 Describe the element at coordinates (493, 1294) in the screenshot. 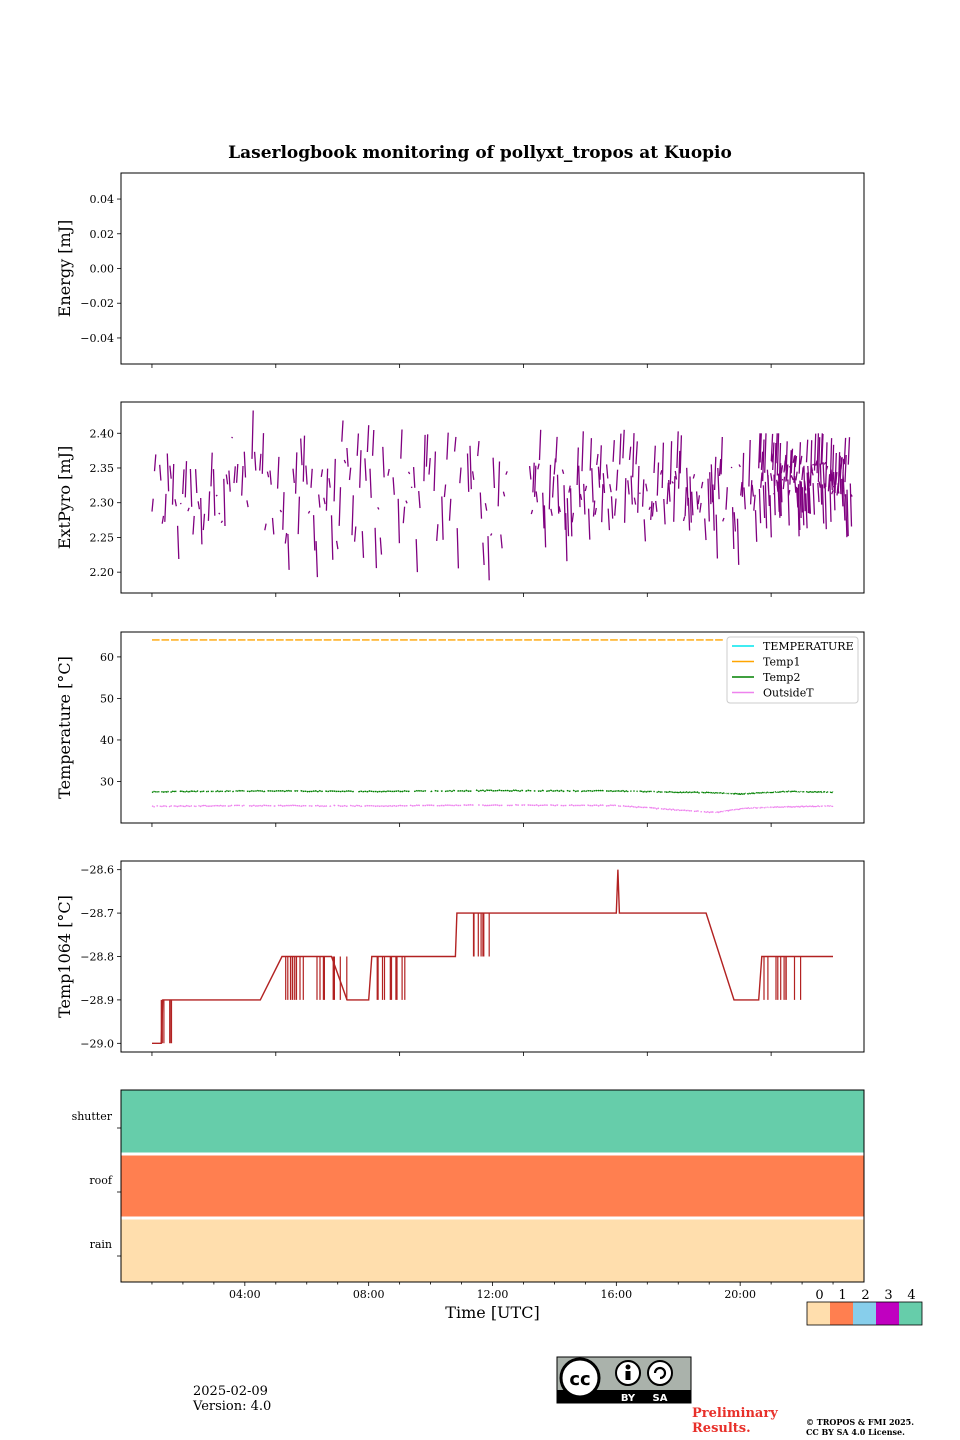

I see `xtick-label-2: 12:00` at that location.